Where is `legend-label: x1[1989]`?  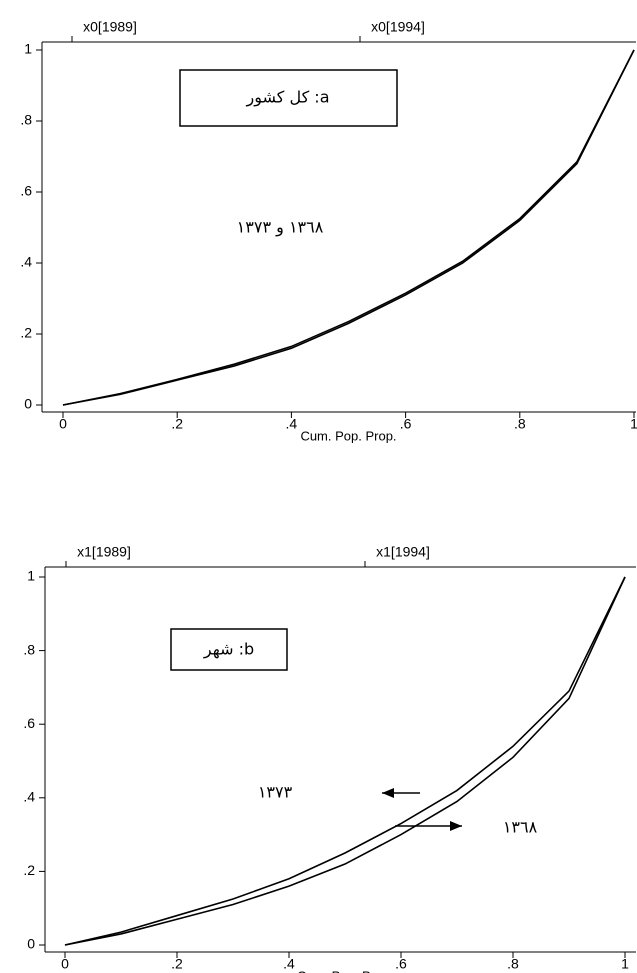
legend-label: x1[1989] is located at coordinates (104, 552).